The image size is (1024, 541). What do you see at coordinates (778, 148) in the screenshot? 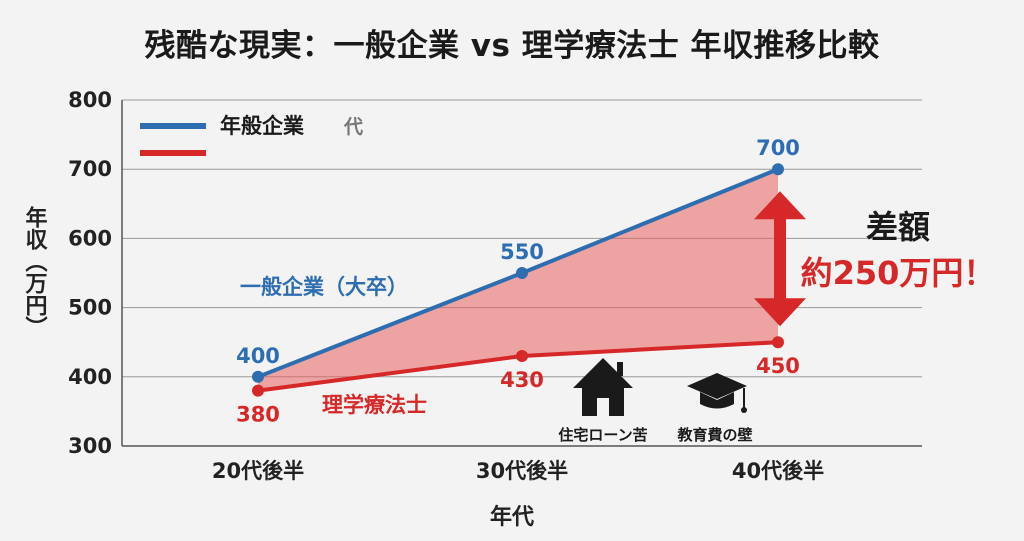
I see `value-label-general-2: 700` at bounding box center [778, 148].